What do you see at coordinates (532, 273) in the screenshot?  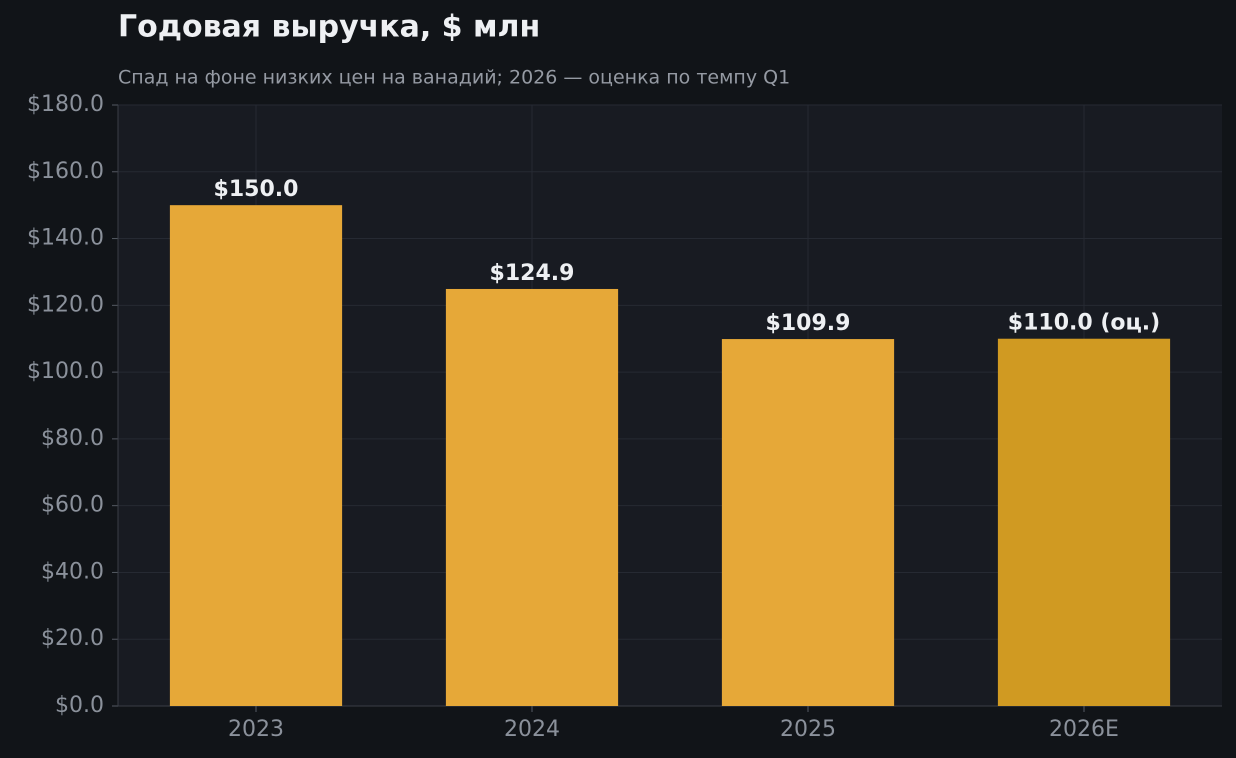 I see `value-label: $124.9` at bounding box center [532, 273].